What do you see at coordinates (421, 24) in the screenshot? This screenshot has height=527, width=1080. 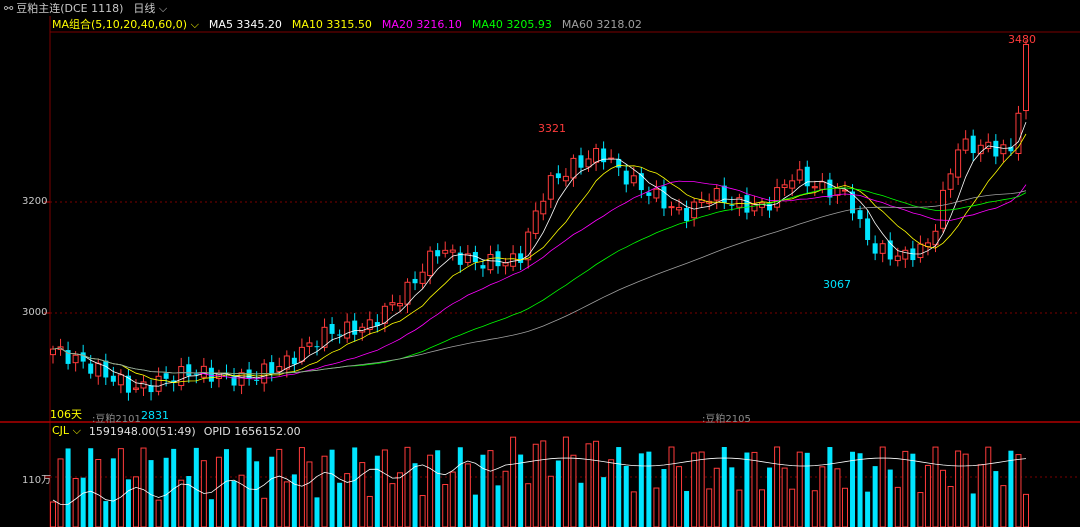 I see `ma20-value: MA20 3216.10` at bounding box center [421, 24].